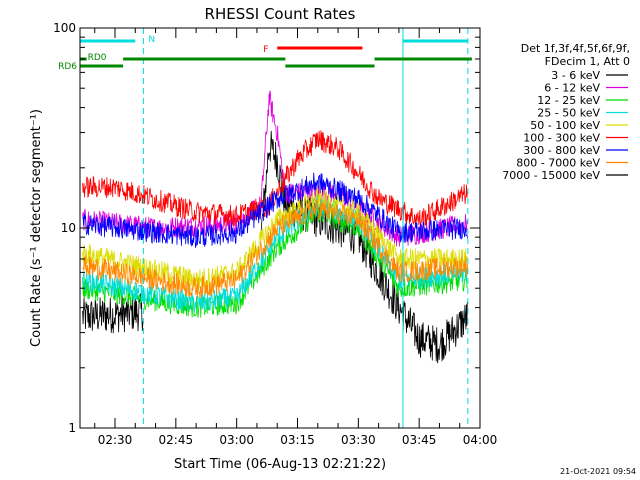 The image size is (640, 480). Describe the element at coordinates (280, 464) in the screenshot. I see `x-axis-label: Start Time (06-Aug-13 02:21:22)` at that location.